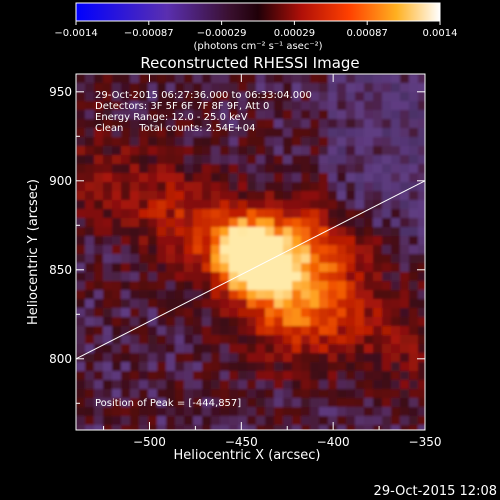 This screenshot has height=500, width=500. I want to click on x-tick-label: −400, so click(333, 442).